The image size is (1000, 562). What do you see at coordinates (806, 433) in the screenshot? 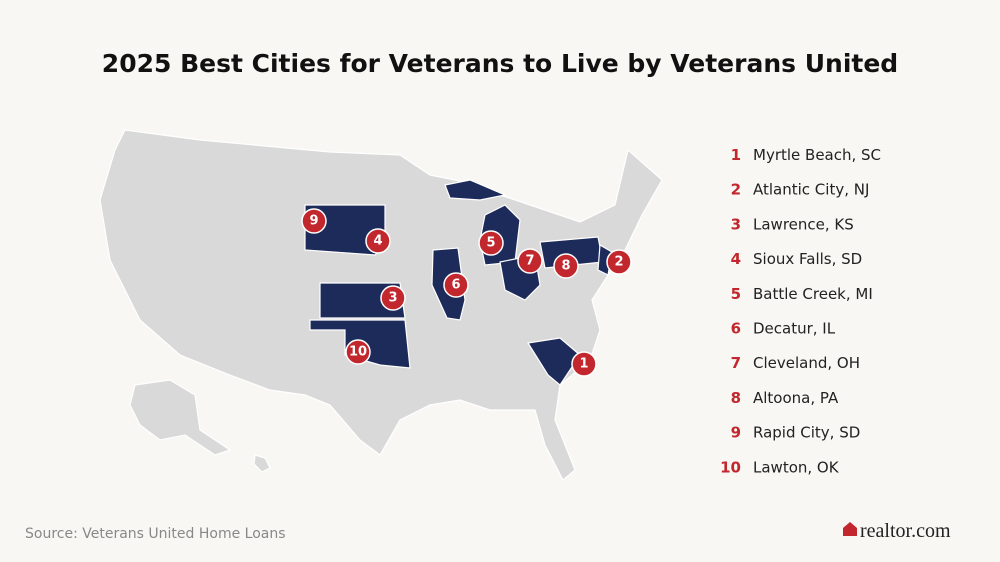
I see `city-name: Rapid City, SD` at bounding box center [806, 433].